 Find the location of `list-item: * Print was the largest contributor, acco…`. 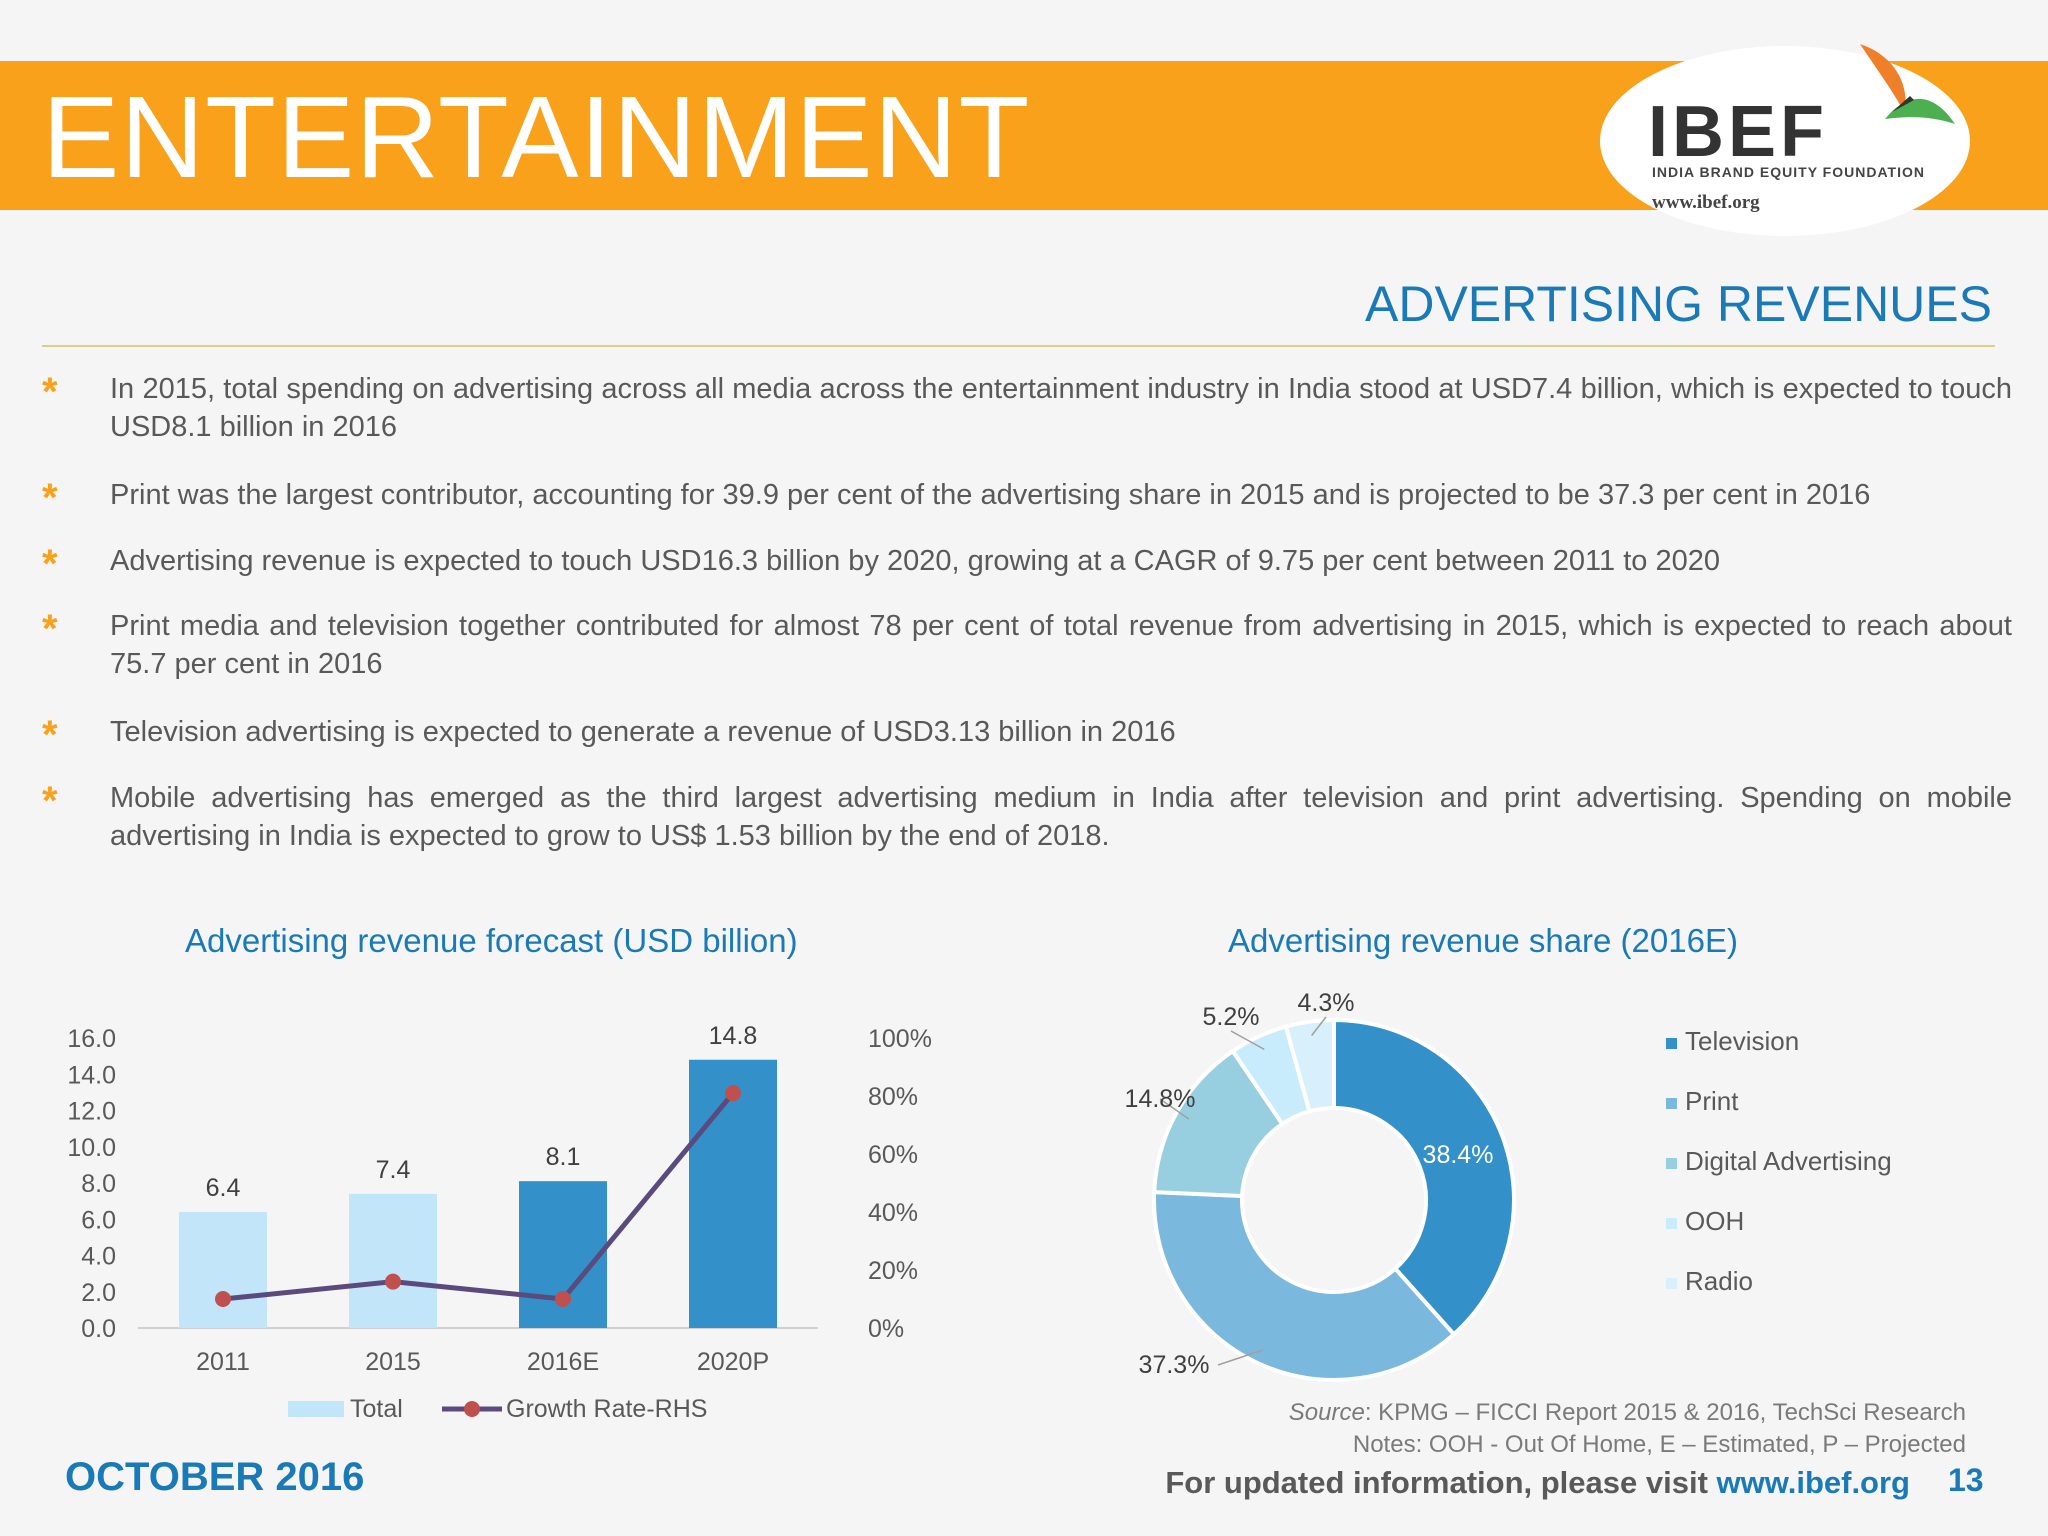

list-item: * Print was the largest contributor, acco… is located at coordinates (956, 498).